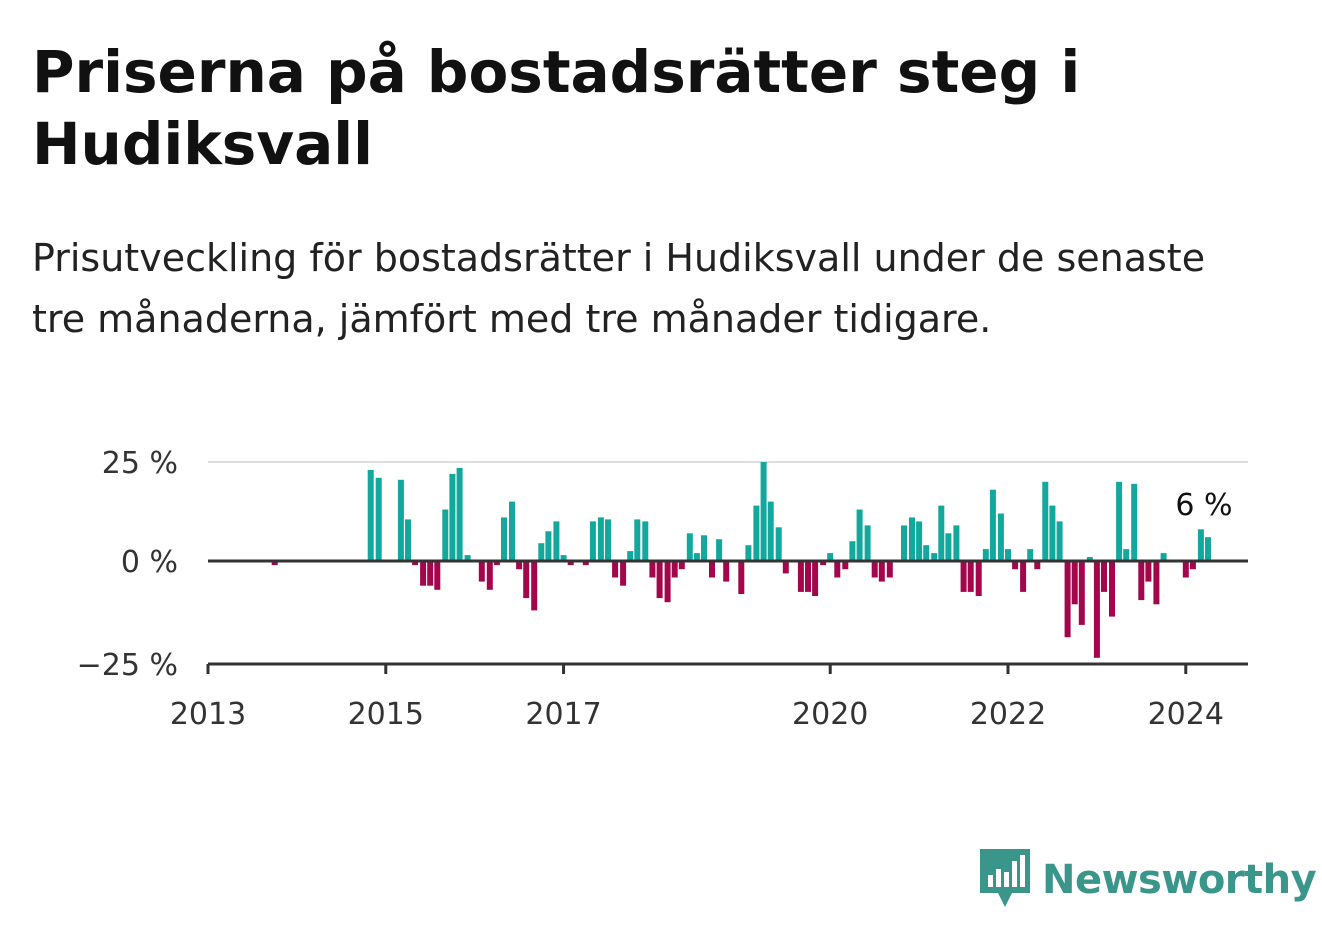 The width and height of the screenshot is (1322, 939). I want to click on y-tick-label: −25 %, so click(127, 665).